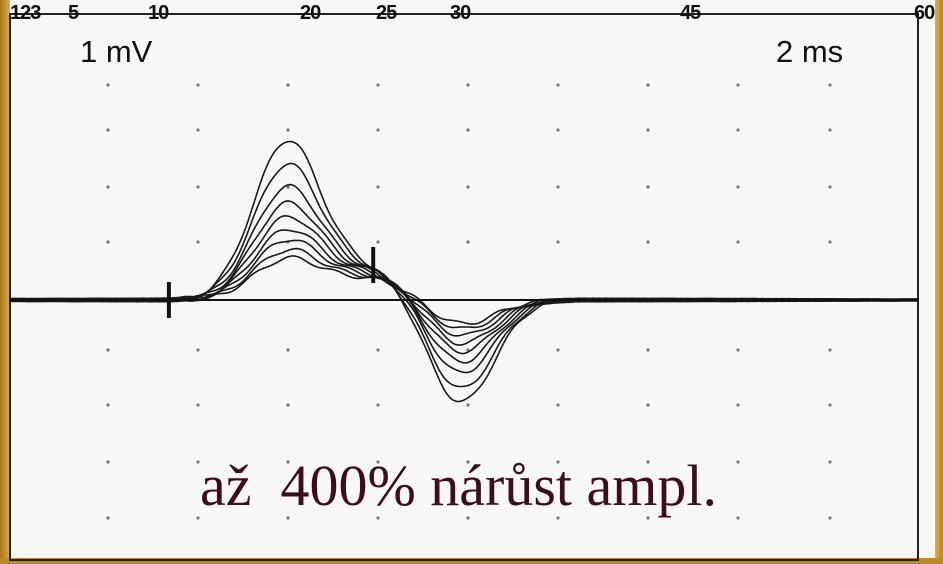 Image resolution: width=943 pixels, height=564 pixels. Describe the element at coordinates (158, 13) in the screenshot. I see `ruler-label-10: 10` at that location.